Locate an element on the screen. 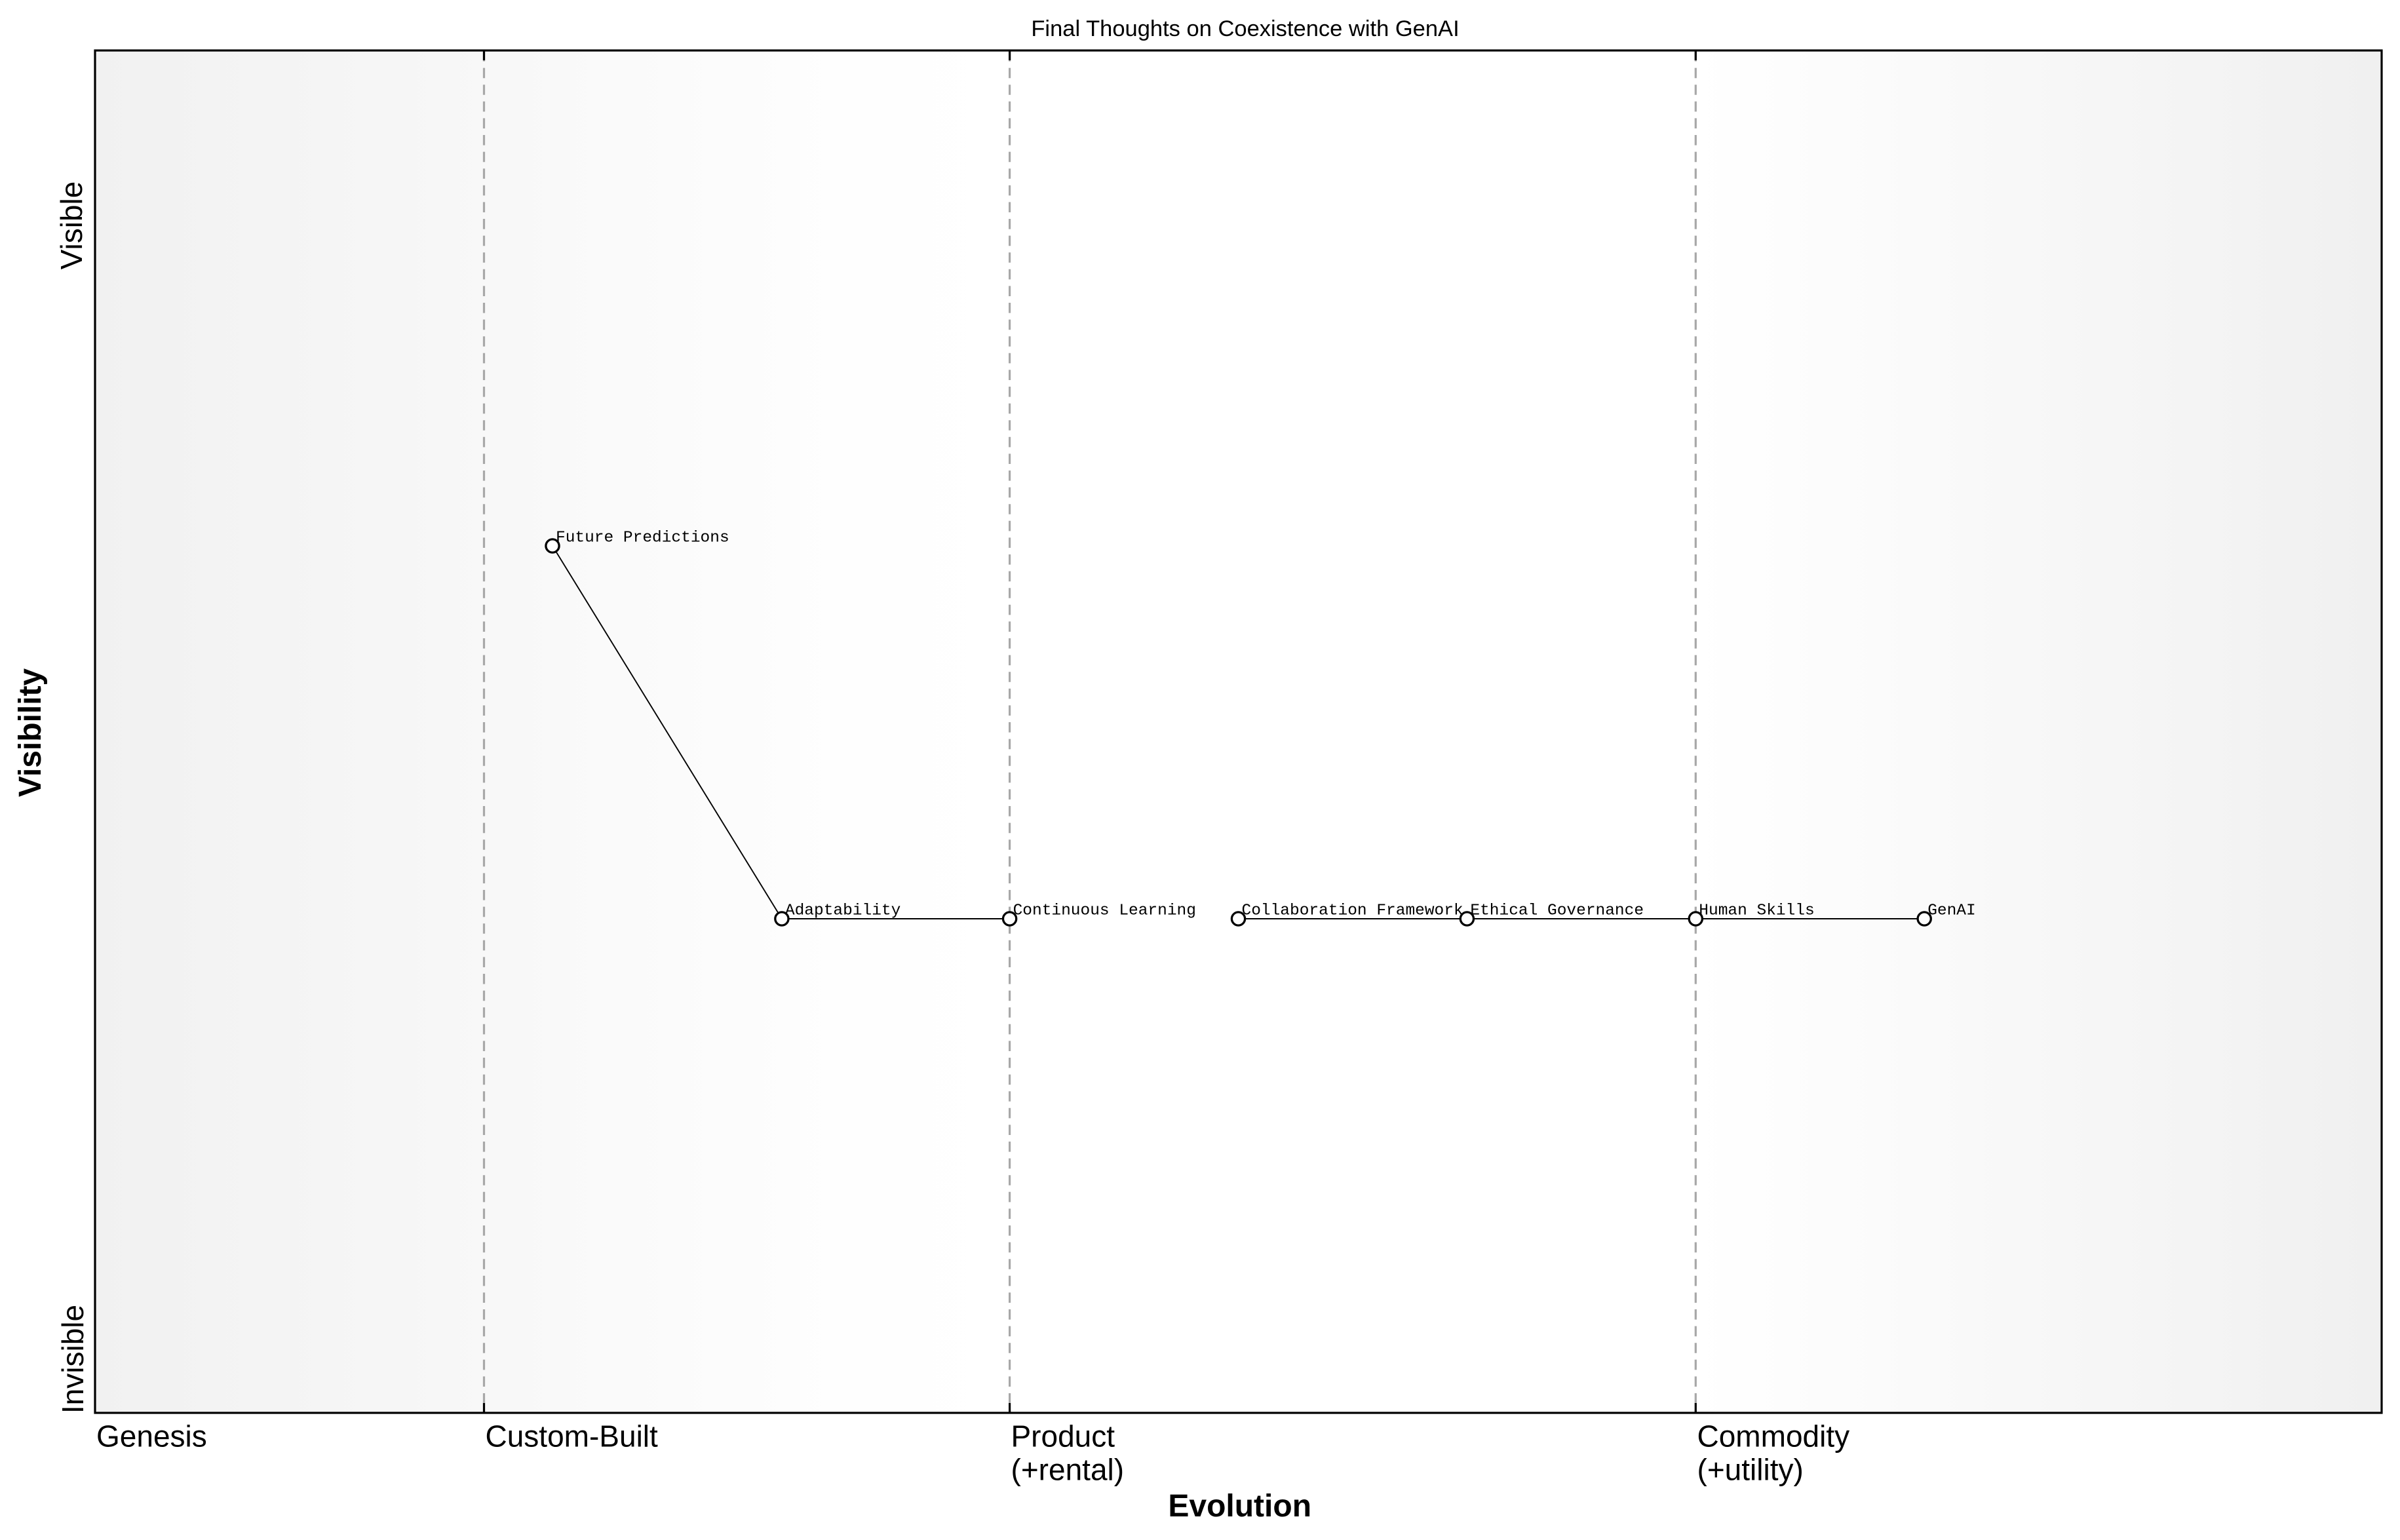 The image size is (2400, 1540). svg-text: Adaptability is located at coordinates (842, 911).